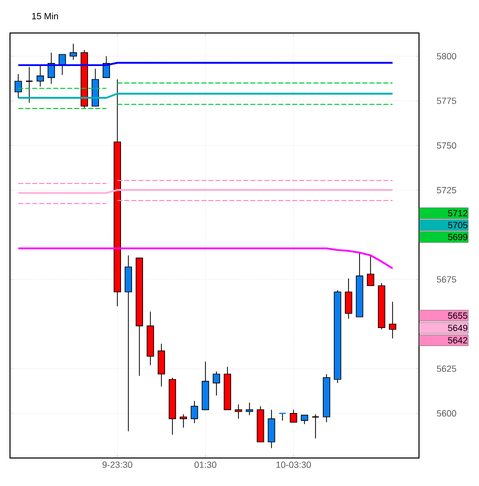  What do you see at coordinates (446, 145) in the screenshot?
I see `y-tick-label: 5750` at bounding box center [446, 145].